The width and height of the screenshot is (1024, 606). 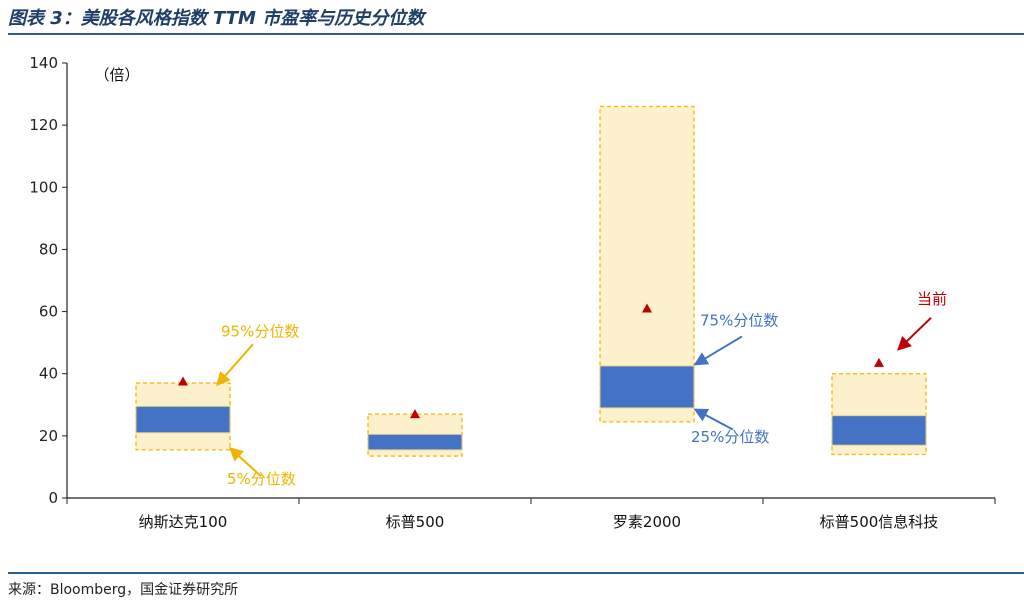 What do you see at coordinates (48, 280) in the screenshot?
I see `y-axis-ticks: 0 20 40 60 80 100 120 140` at bounding box center [48, 280].